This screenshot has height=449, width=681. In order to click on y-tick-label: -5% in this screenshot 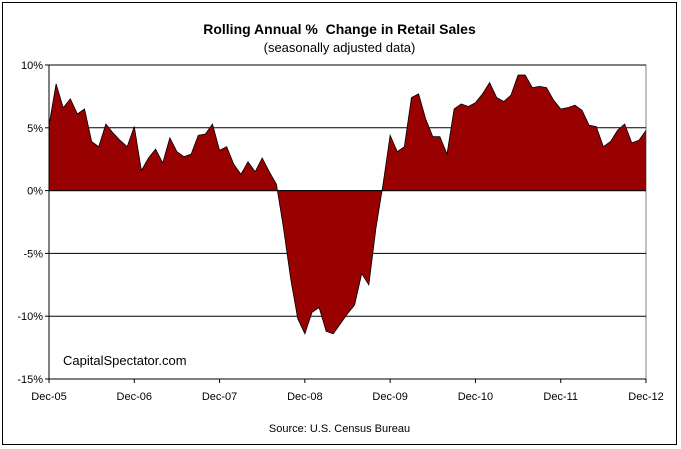, I will do `click(33, 254)`.